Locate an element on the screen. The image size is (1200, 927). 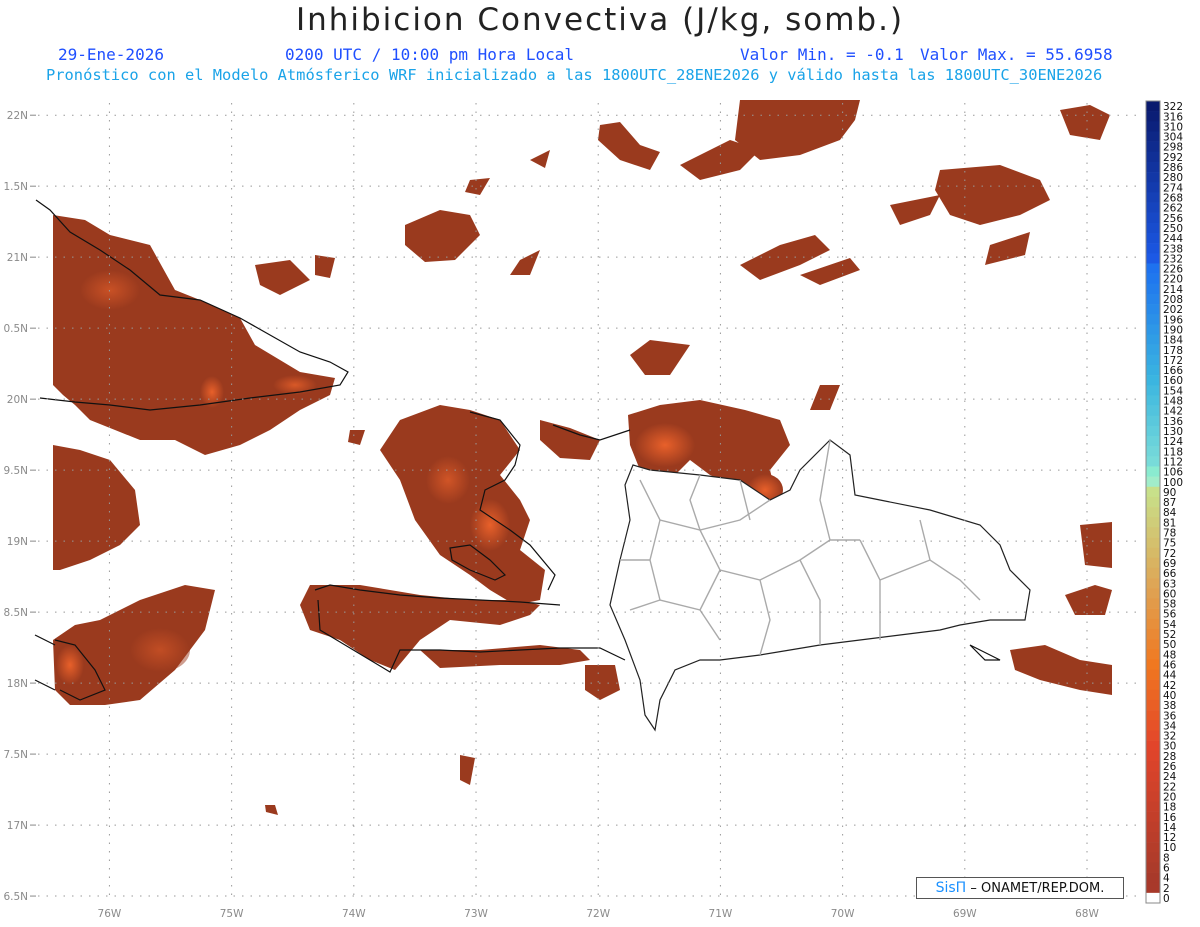
colorbar-label: 40 is located at coordinates (1169, 696).